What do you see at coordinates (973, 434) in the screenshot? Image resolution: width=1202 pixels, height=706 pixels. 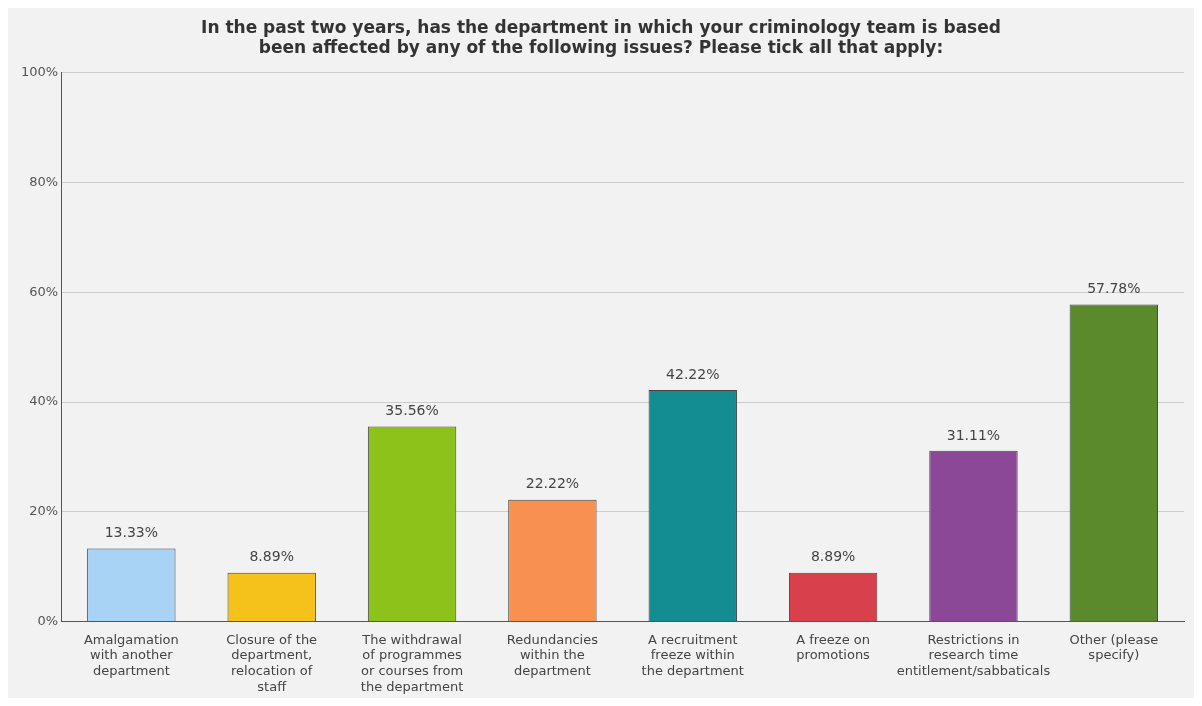 I see `data-label: 31.11%` at bounding box center [973, 434].